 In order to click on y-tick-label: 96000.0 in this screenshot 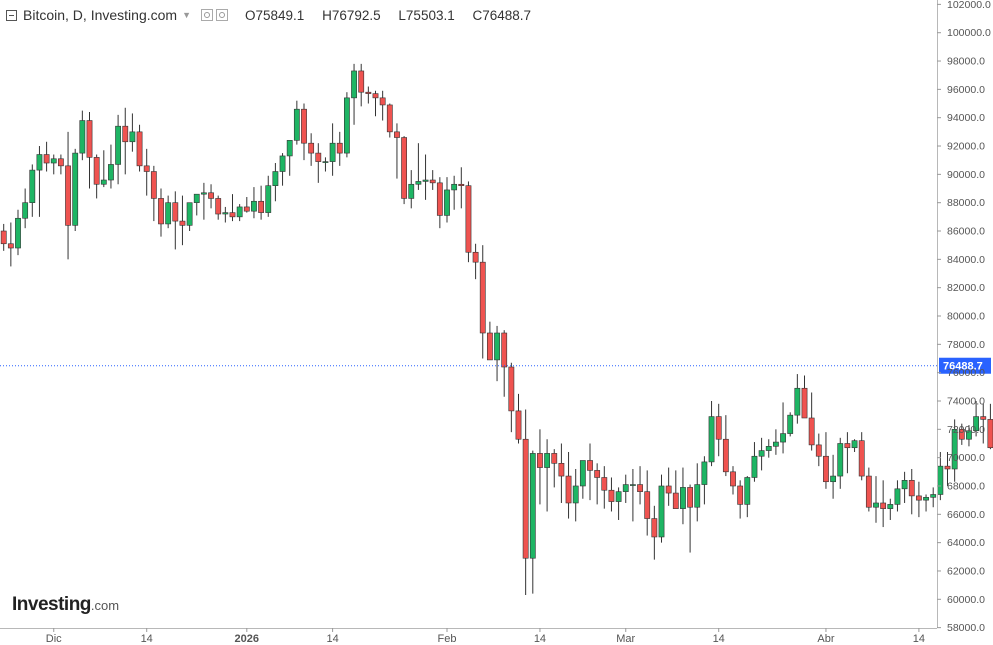, I will do `click(966, 90)`.